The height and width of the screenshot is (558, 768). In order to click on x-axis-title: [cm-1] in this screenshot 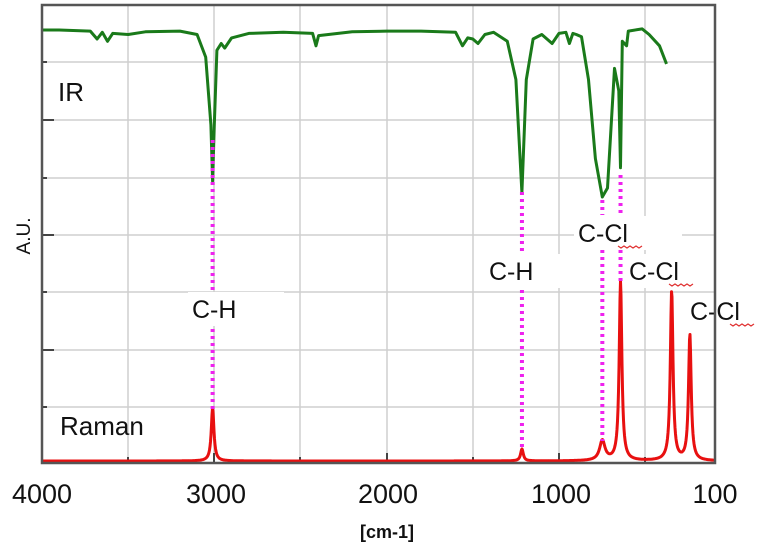, I will do `click(387, 532)`.